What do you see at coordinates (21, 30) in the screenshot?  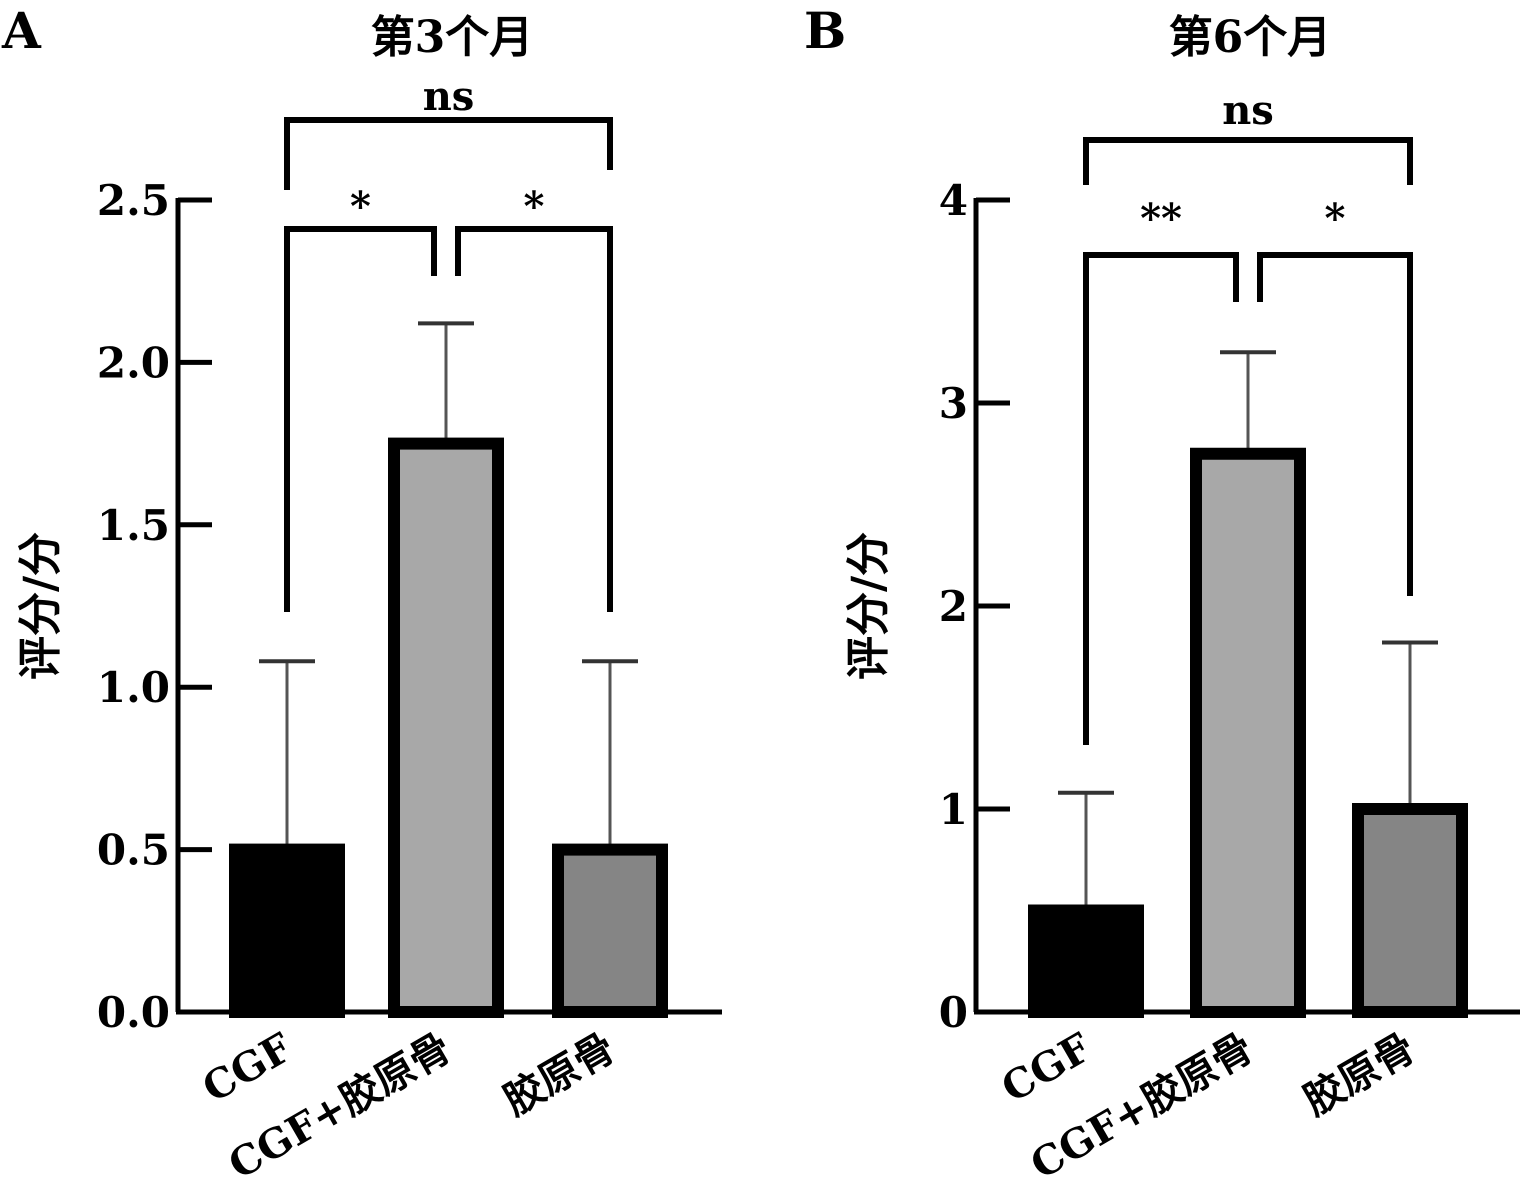 I see `panel-letter: A` at bounding box center [21, 30].